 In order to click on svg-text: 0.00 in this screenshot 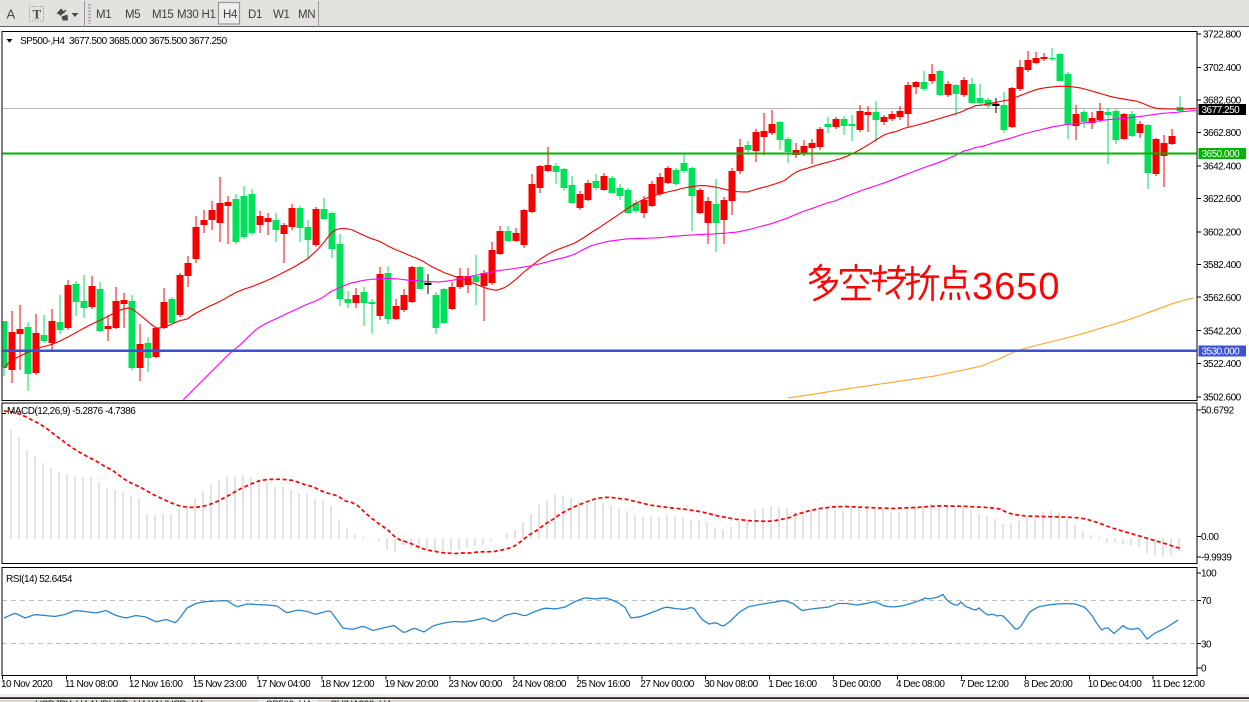, I will do `click(1210, 537)`.